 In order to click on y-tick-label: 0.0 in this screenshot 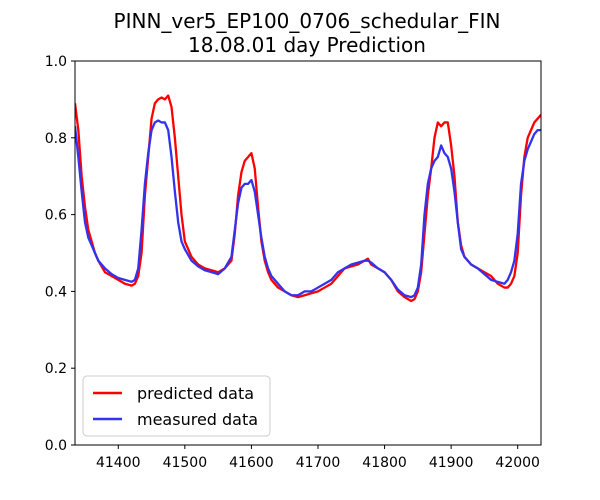, I will do `click(56, 446)`.